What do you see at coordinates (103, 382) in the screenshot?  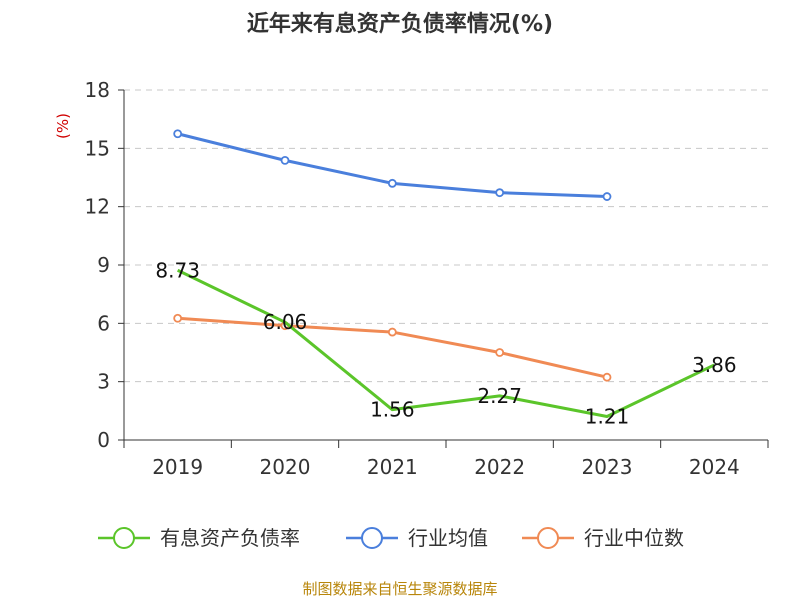 I see `y-tick-label: 3` at bounding box center [103, 382].